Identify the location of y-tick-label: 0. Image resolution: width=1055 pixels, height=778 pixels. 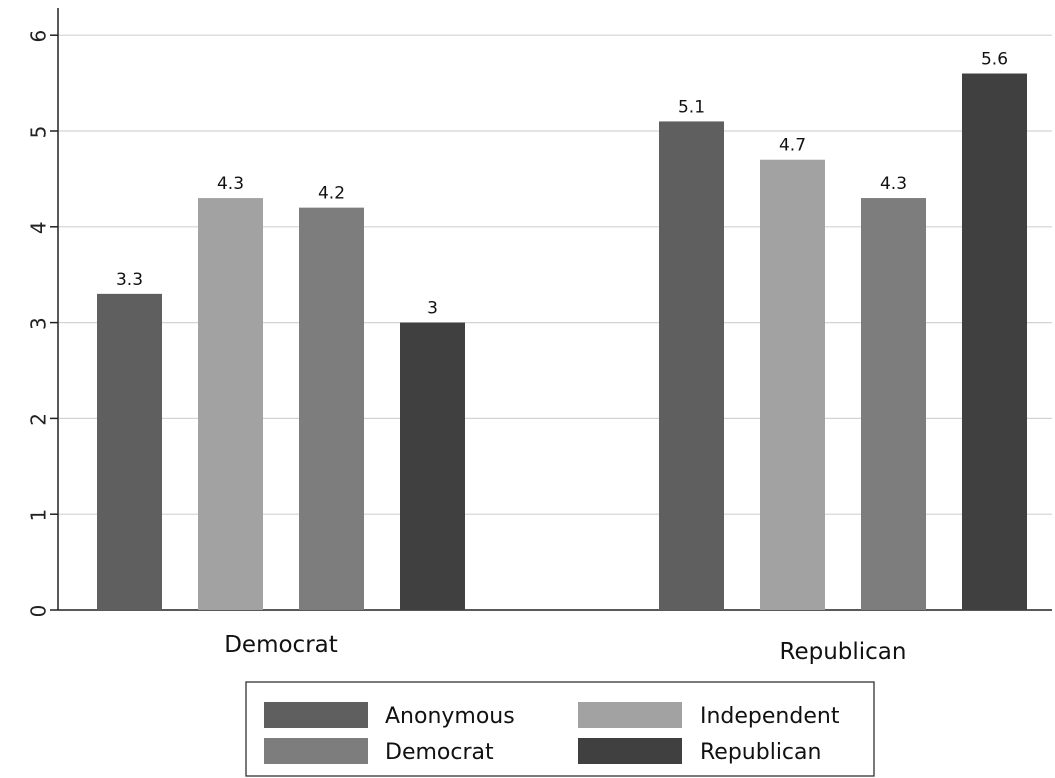
(39, 611).